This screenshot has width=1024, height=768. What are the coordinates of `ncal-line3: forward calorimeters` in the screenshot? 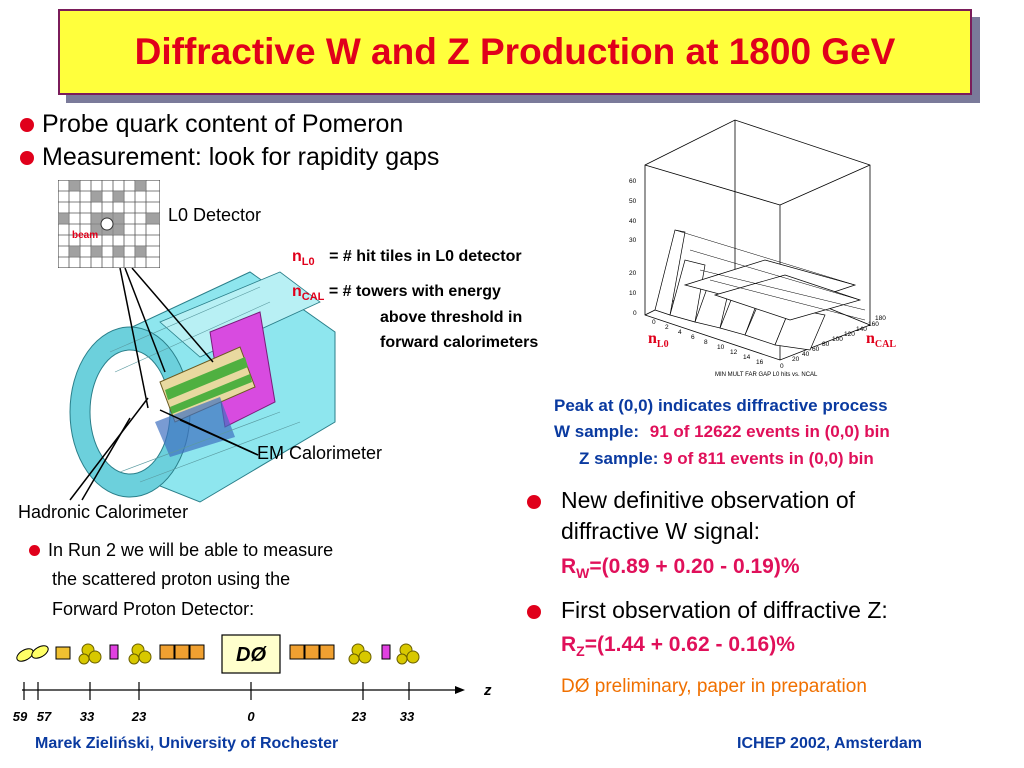 It's located at (459, 342).